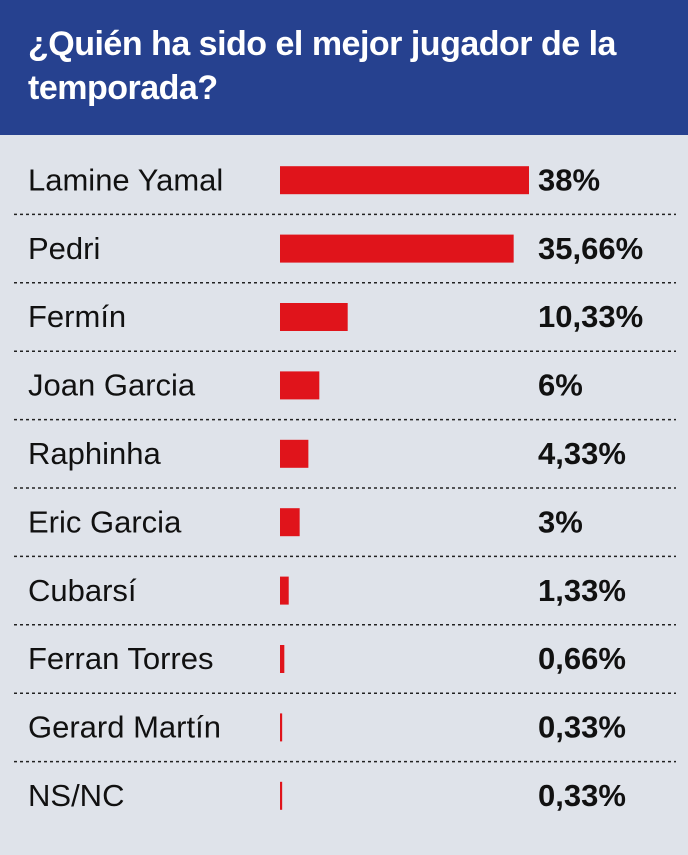  What do you see at coordinates (94, 453) in the screenshot?
I see `category-label: Raphinha` at bounding box center [94, 453].